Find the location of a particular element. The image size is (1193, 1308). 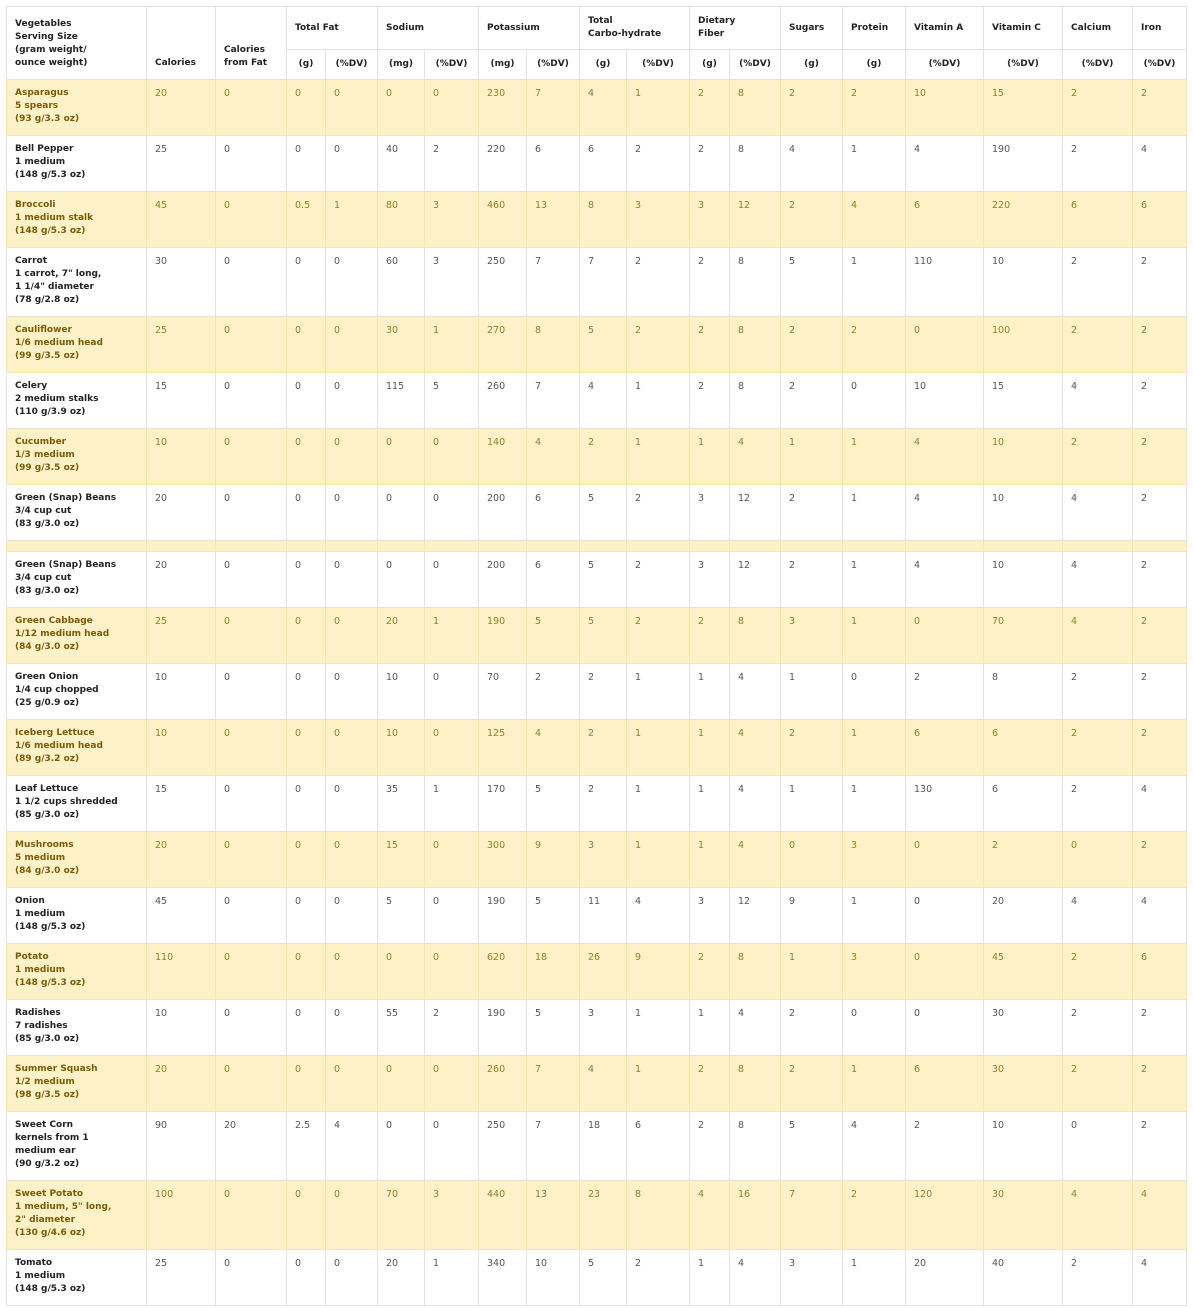

text-line: (130 g/4.6 oz) is located at coordinates (50, 1233).